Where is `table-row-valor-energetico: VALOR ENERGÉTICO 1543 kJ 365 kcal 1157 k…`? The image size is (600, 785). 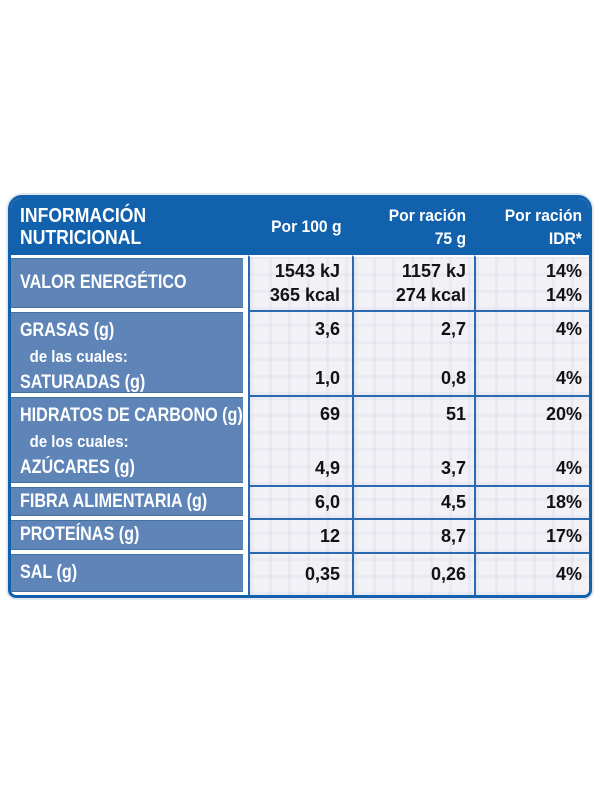
table-row-valor-energetico: VALOR ENERGÉTICO 1543 kJ 365 kcal 1157 k… is located at coordinates (300, 282).